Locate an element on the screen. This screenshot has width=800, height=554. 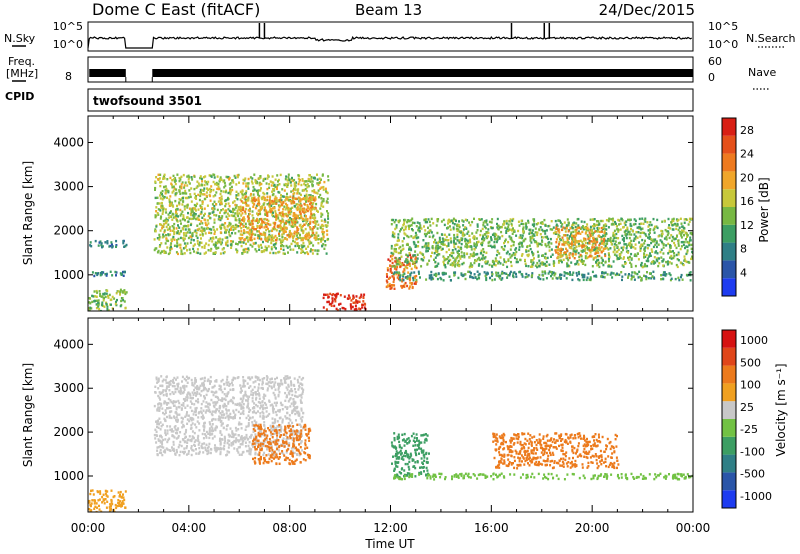
cpid-label: CPID is located at coordinates (19, 96).